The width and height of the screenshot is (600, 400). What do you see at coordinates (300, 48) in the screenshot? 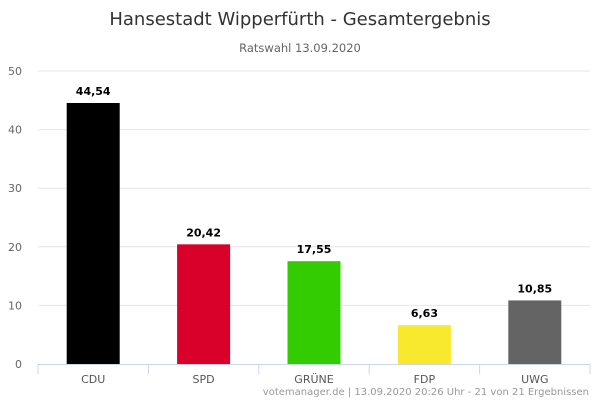
I see `chart-subtitle: Ratswahl 13.09.2020` at bounding box center [300, 48].